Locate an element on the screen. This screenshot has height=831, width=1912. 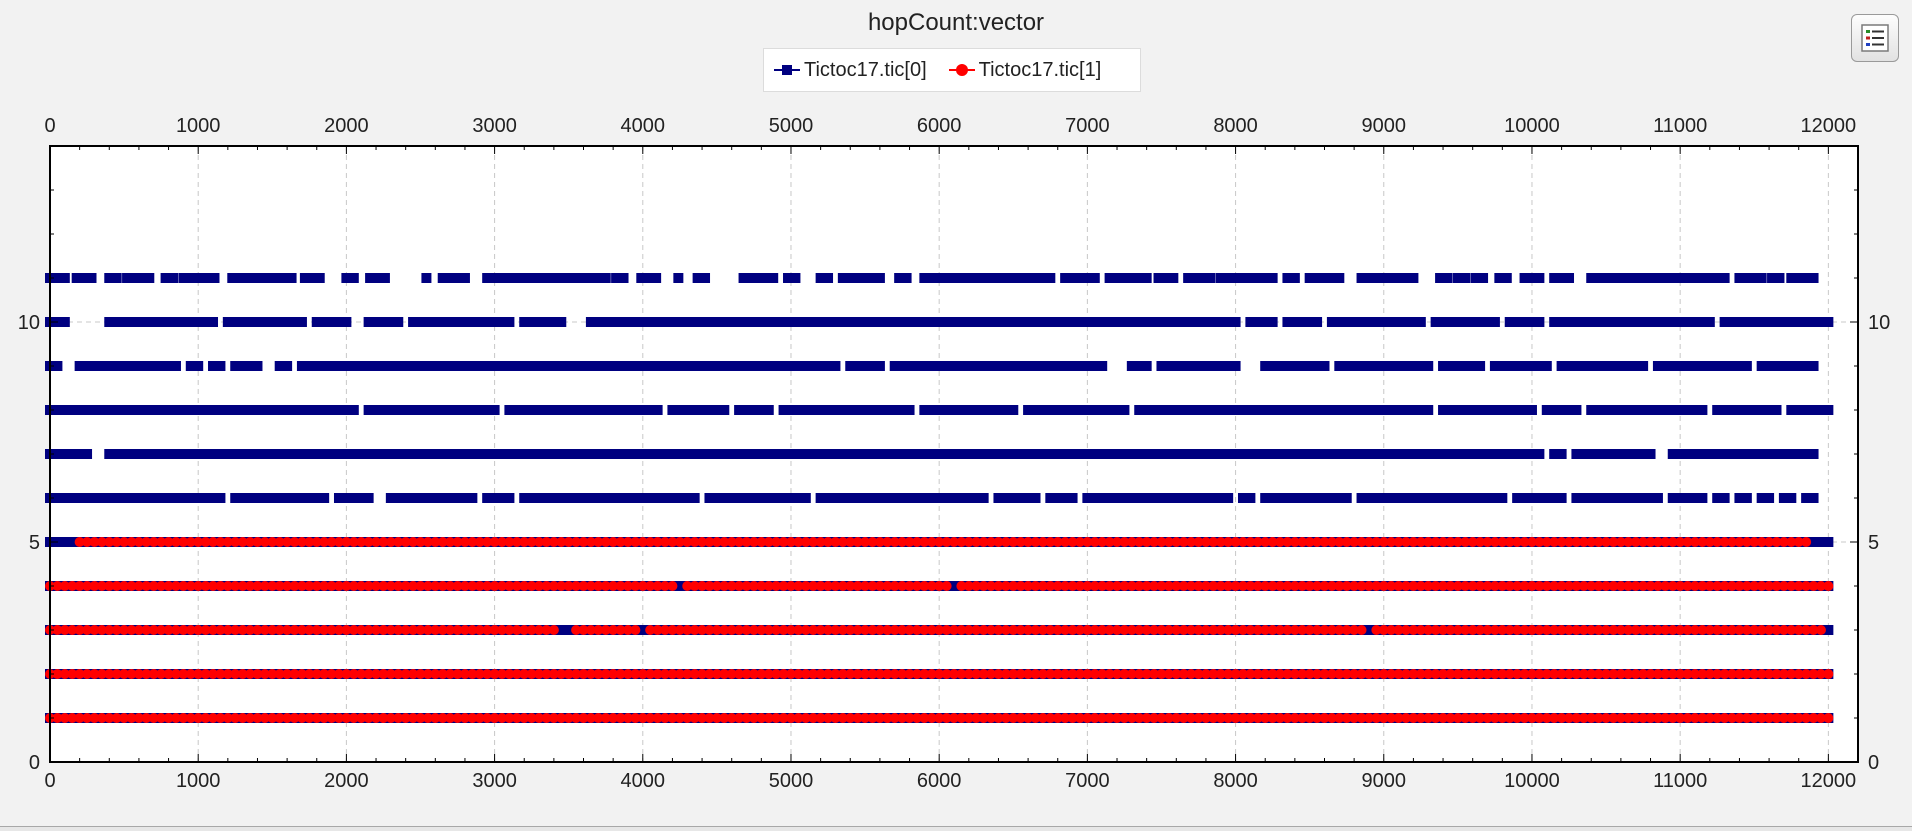
x-tick-label-bottom: 0 is located at coordinates (49, 781).